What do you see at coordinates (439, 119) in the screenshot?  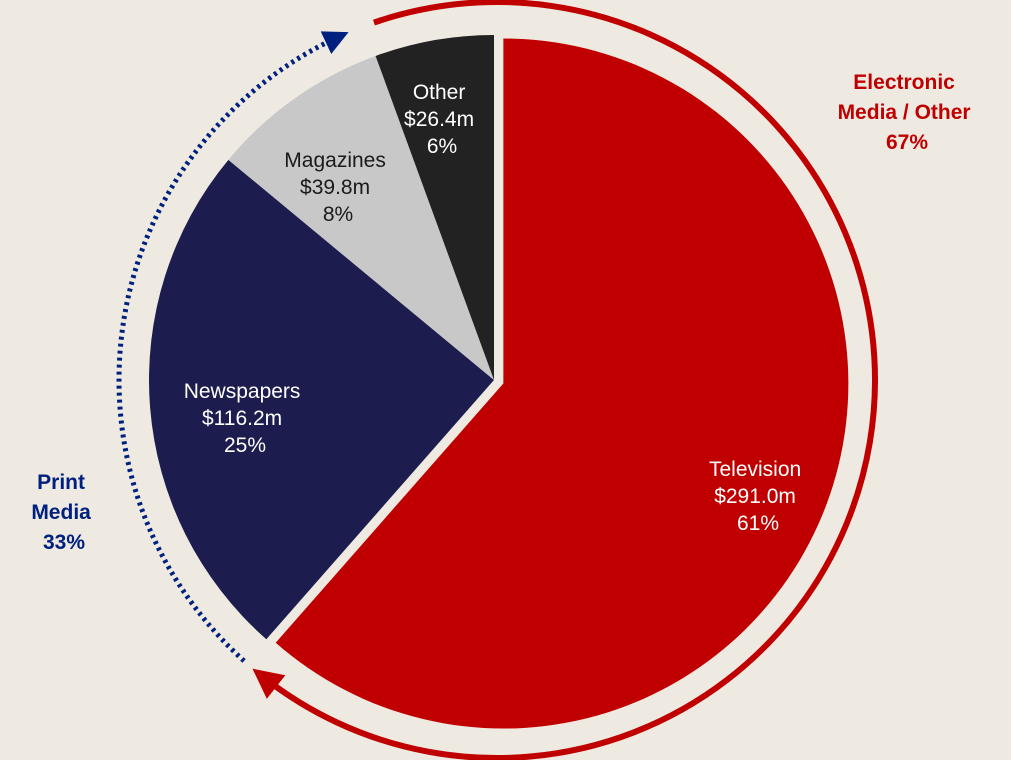 I see `slice-value: $26.4m` at bounding box center [439, 119].